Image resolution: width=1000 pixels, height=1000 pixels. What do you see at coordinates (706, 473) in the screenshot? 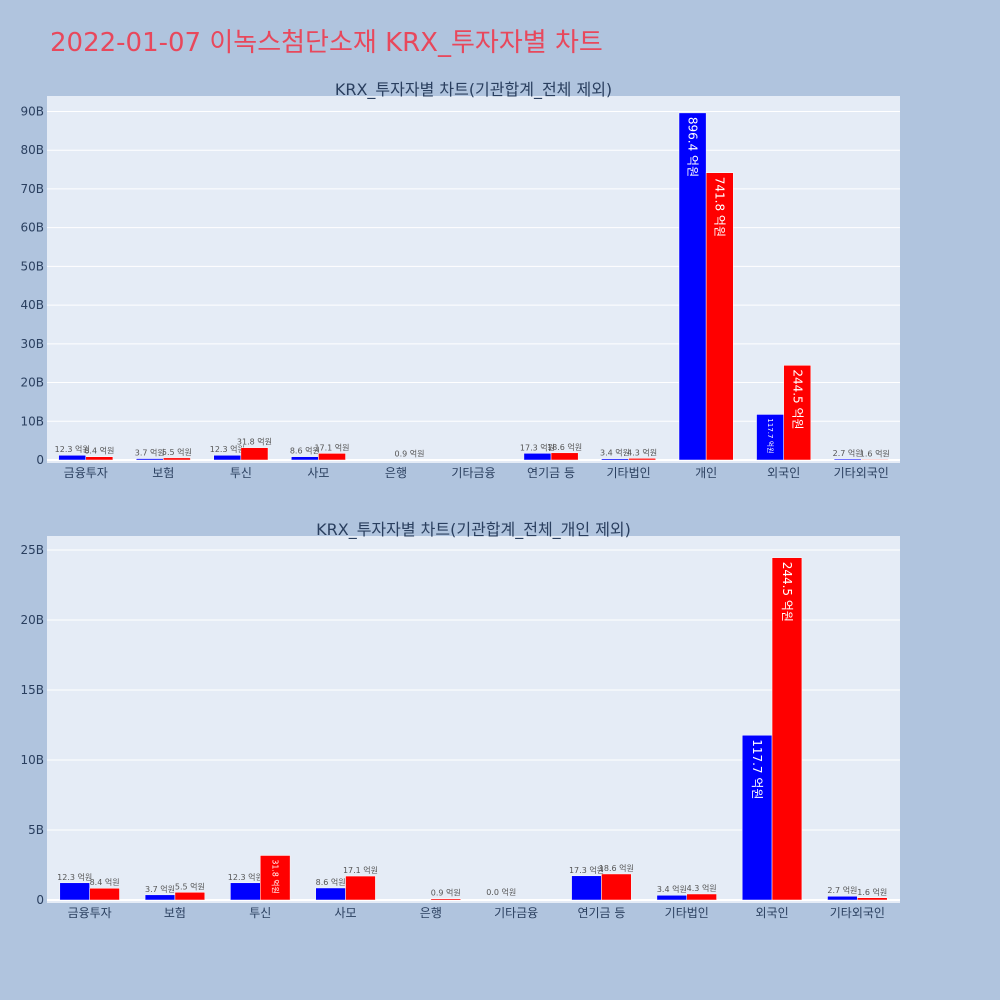
I see `x-tick-label: 개인` at bounding box center [706, 473].